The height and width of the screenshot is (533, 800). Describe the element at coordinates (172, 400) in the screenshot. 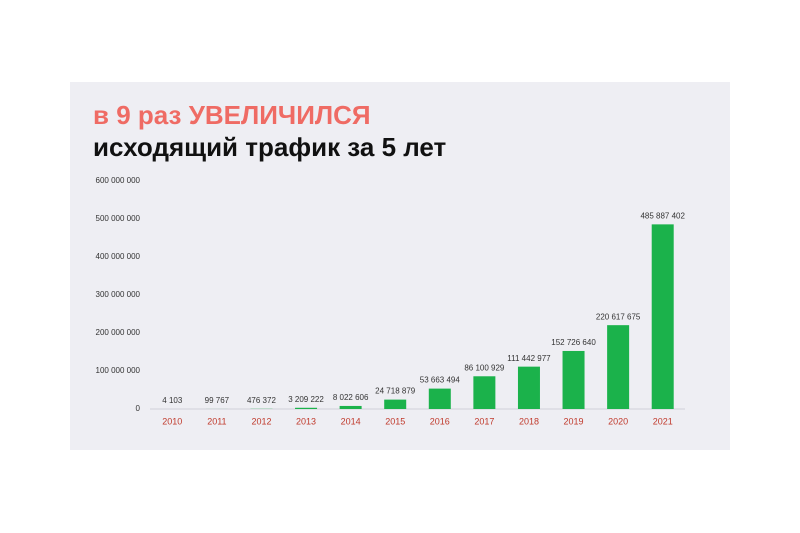

I see `value-label: 4 103` at that location.